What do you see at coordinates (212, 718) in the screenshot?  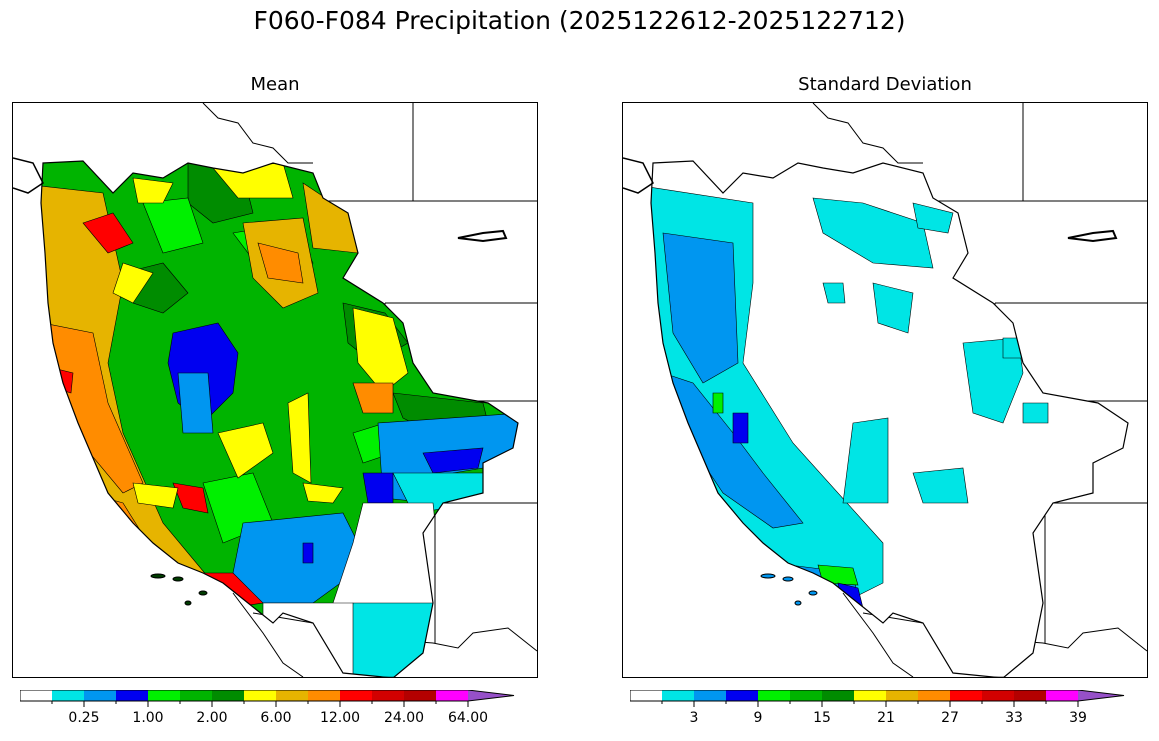 I see `mean-colorbar-label: 2.00` at bounding box center [212, 718].